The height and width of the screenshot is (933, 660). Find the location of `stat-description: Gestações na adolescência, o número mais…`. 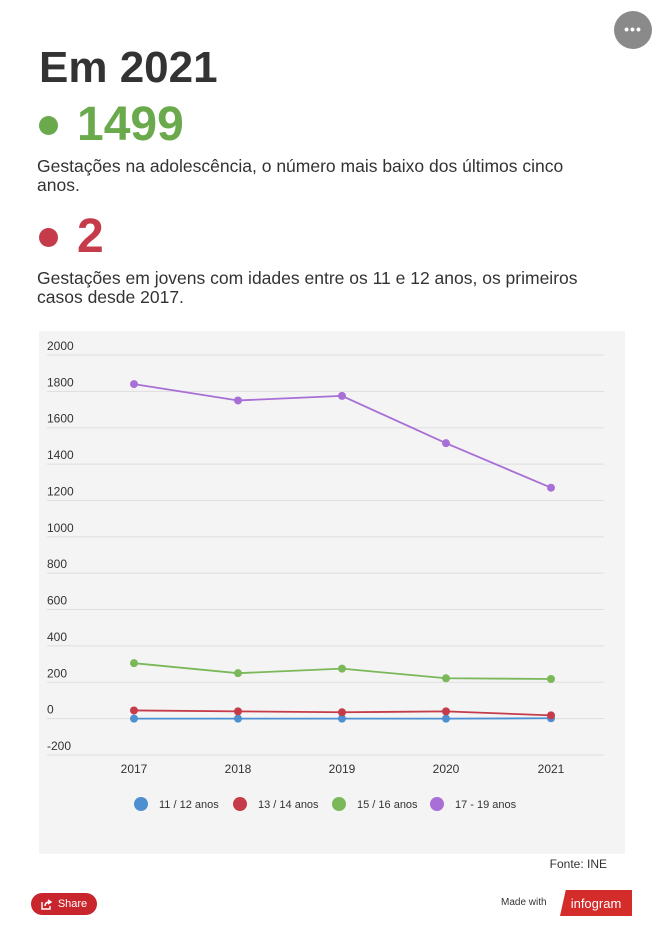

stat-description: Gestações na adolescência, o número mais… is located at coordinates (300, 175).